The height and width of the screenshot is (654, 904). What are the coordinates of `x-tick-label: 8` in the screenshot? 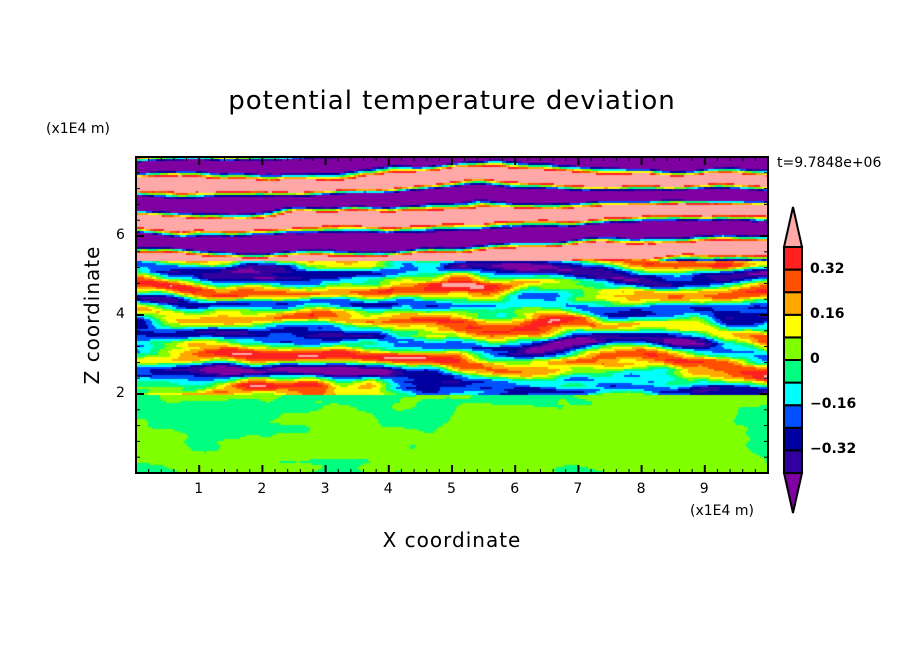 It's located at (641, 489).